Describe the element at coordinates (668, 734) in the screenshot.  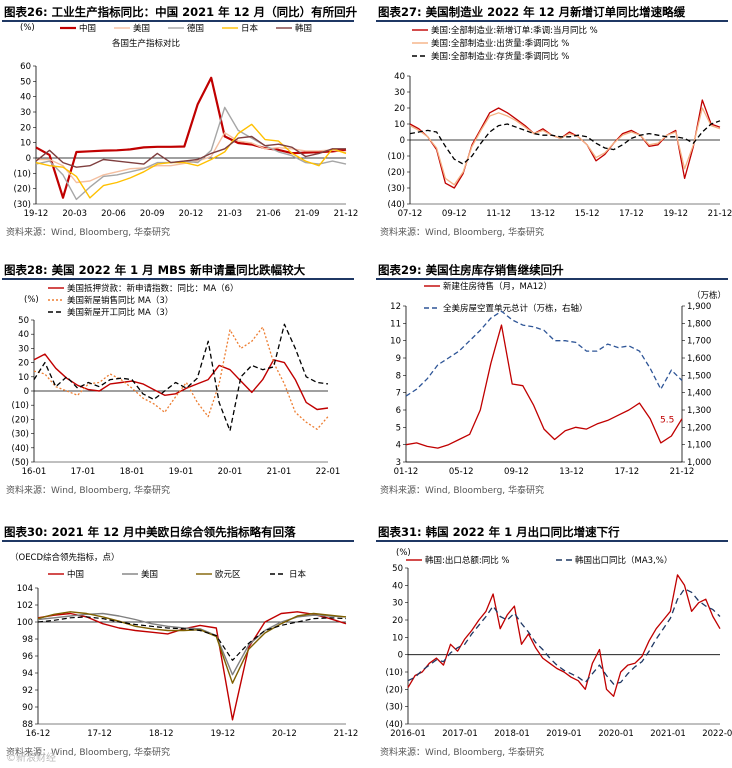
I see `x-tick-label: 2021-01` at that location.